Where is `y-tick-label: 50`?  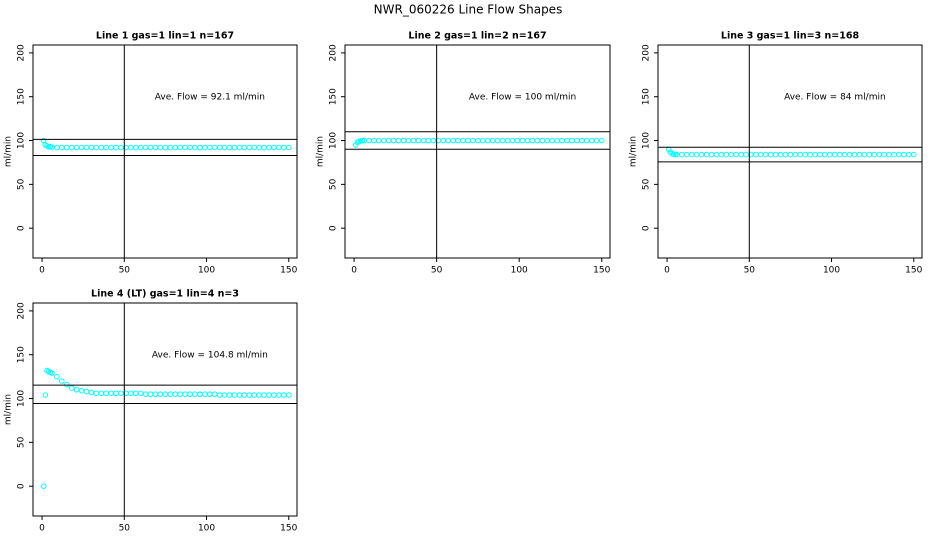 y-tick-label: 50 is located at coordinates (647, 184).